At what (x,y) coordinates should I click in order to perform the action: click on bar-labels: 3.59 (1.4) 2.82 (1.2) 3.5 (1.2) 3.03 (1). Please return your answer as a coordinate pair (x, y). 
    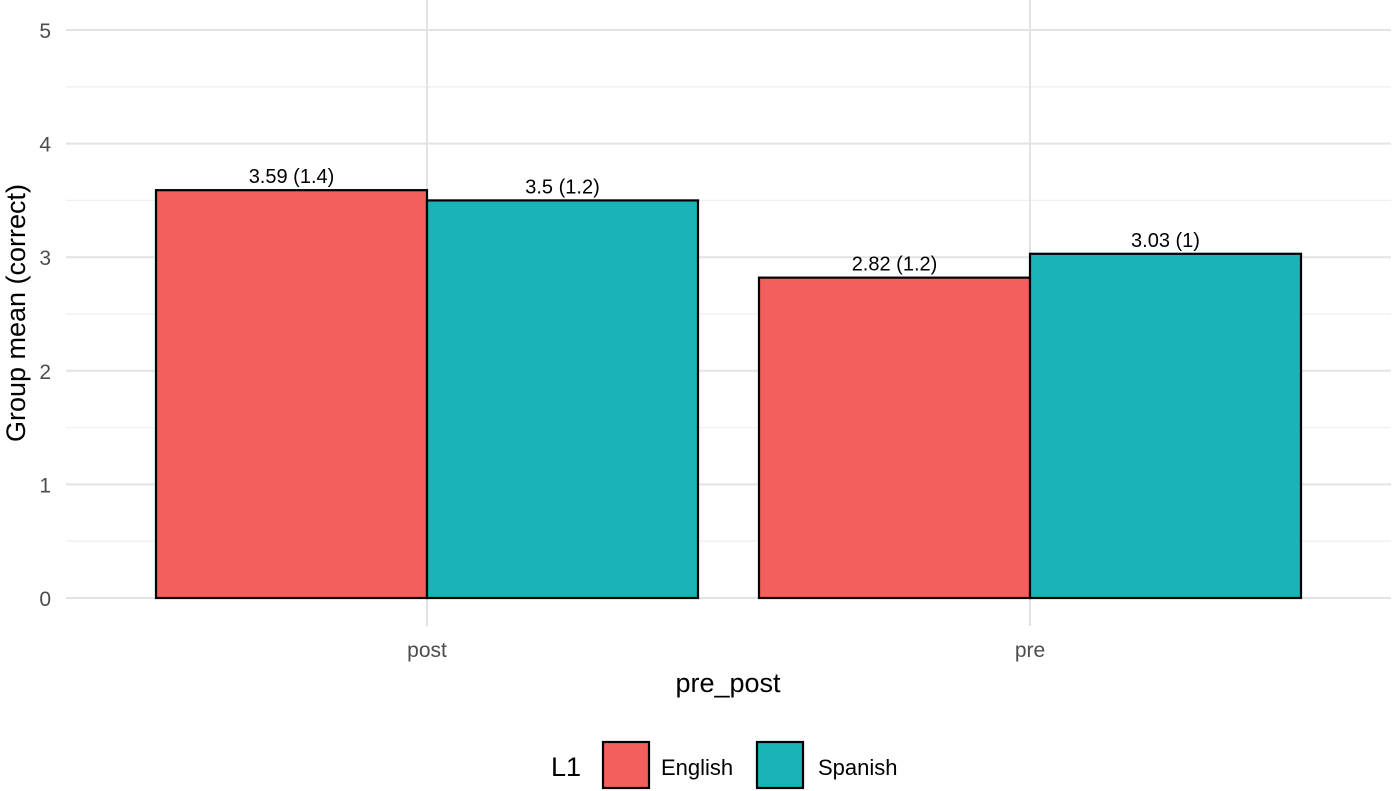
    Looking at the image, I should click on (724, 220).